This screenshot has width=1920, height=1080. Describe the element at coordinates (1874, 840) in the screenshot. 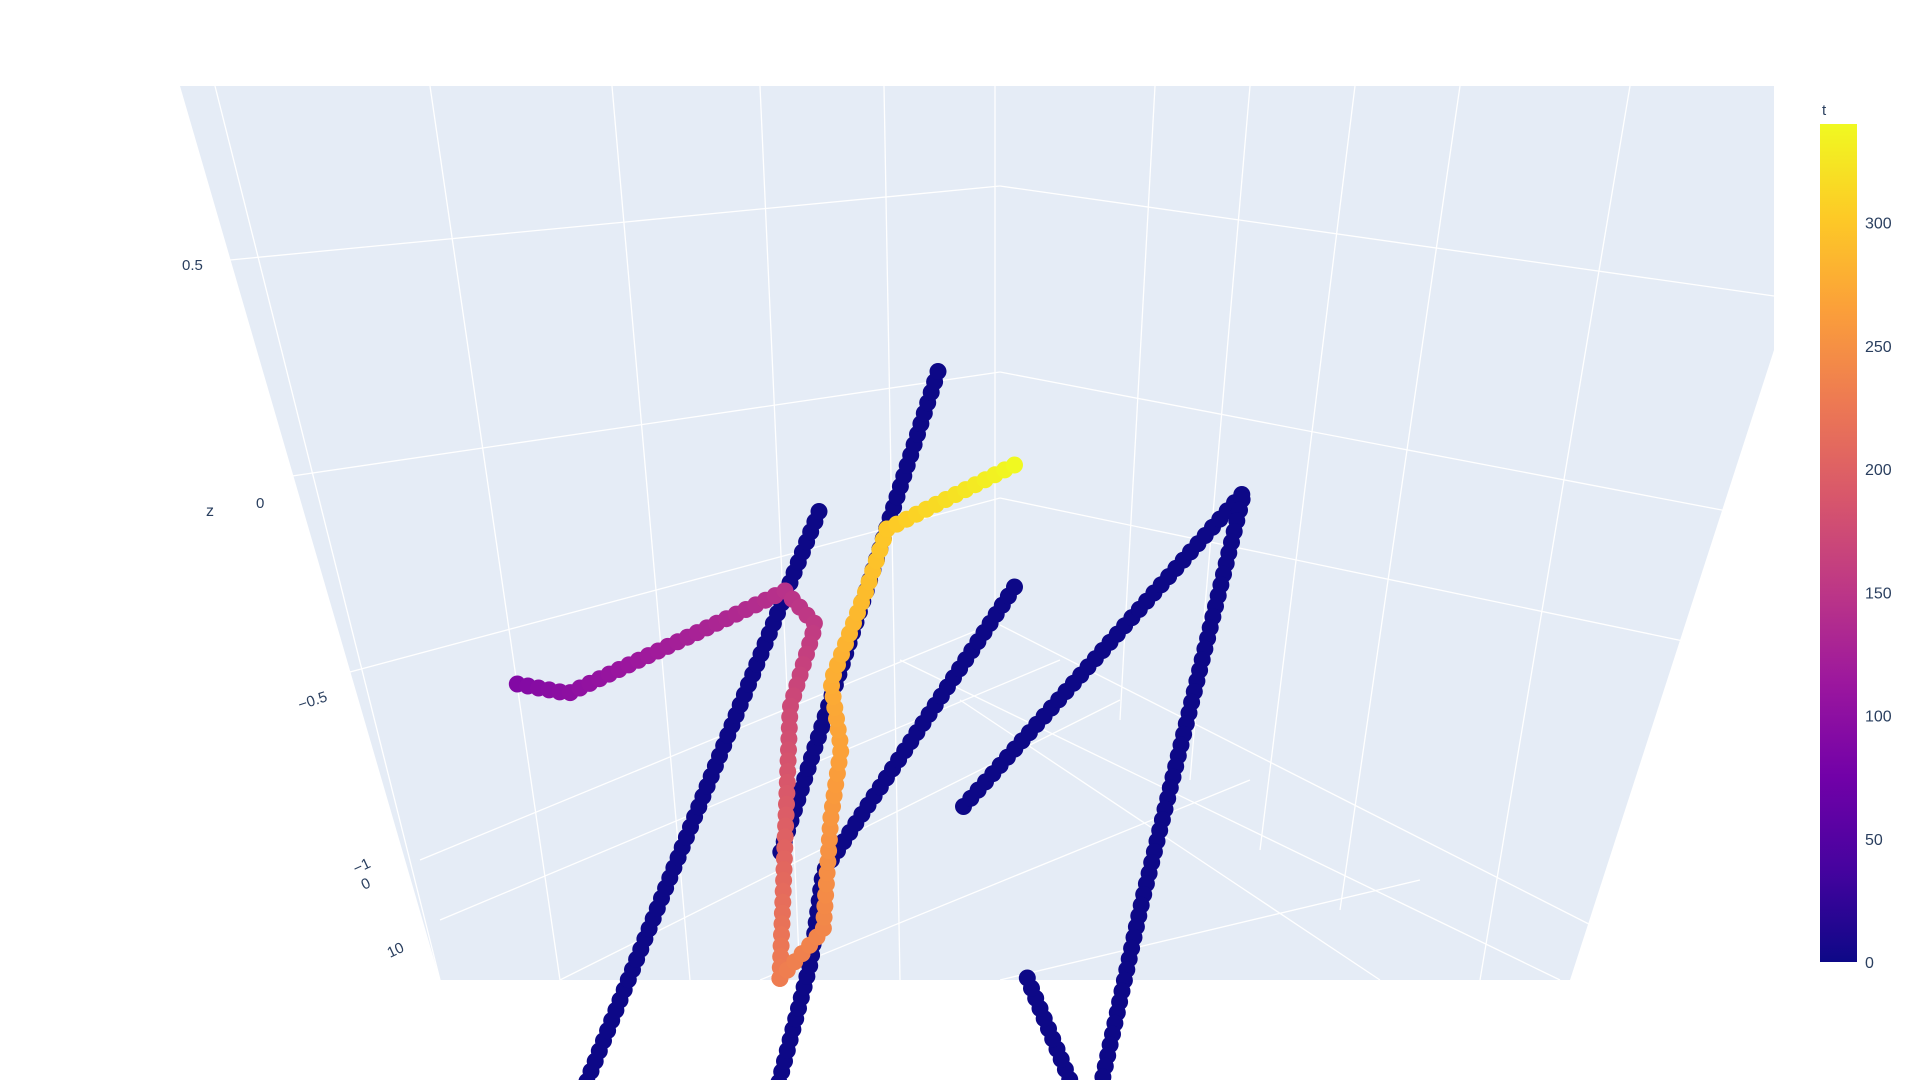

I see `colorbar-tick-1: 50` at that location.